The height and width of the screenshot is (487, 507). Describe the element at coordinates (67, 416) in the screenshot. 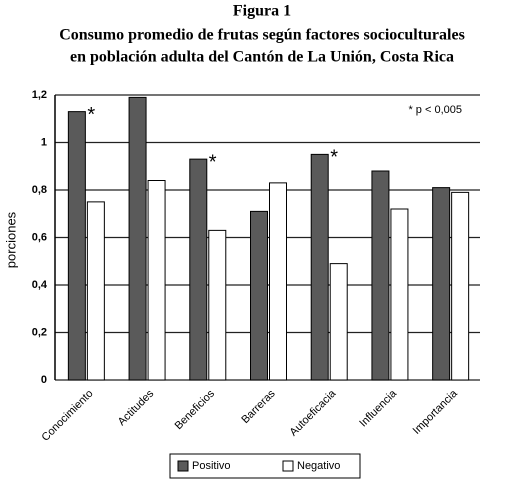

I see `x-tick-label: Conocimiento` at that location.